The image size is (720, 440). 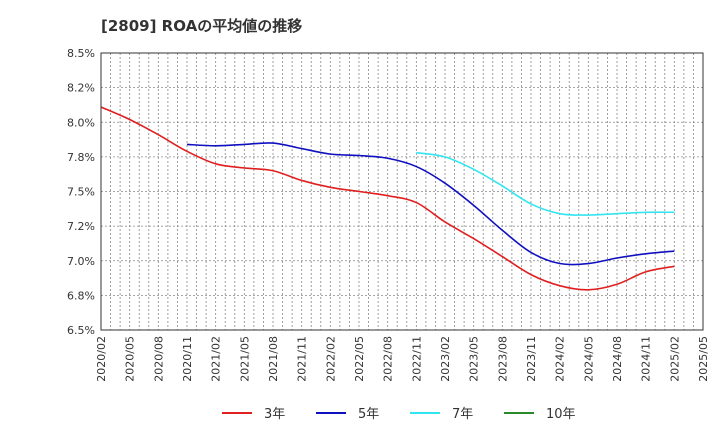 What do you see at coordinates (273, 359) in the screenshot?
I see `x-tick-label: 2021/08` at bounding box center [273, 359].